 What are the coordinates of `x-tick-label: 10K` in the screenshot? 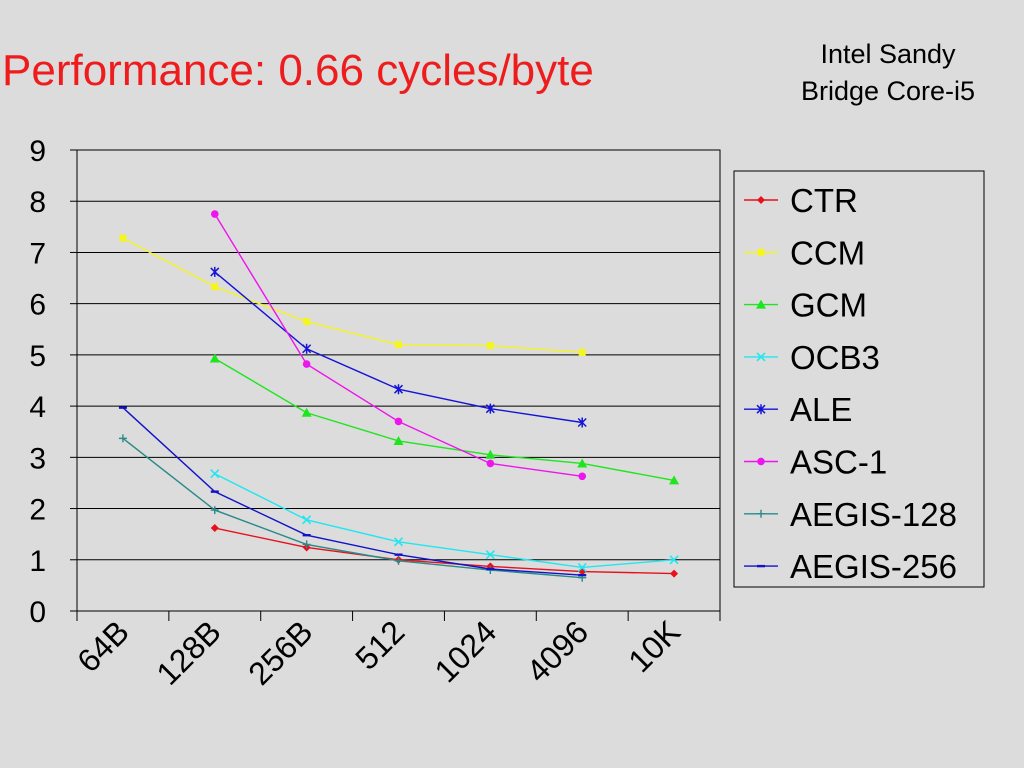 It's located at (654, 646).